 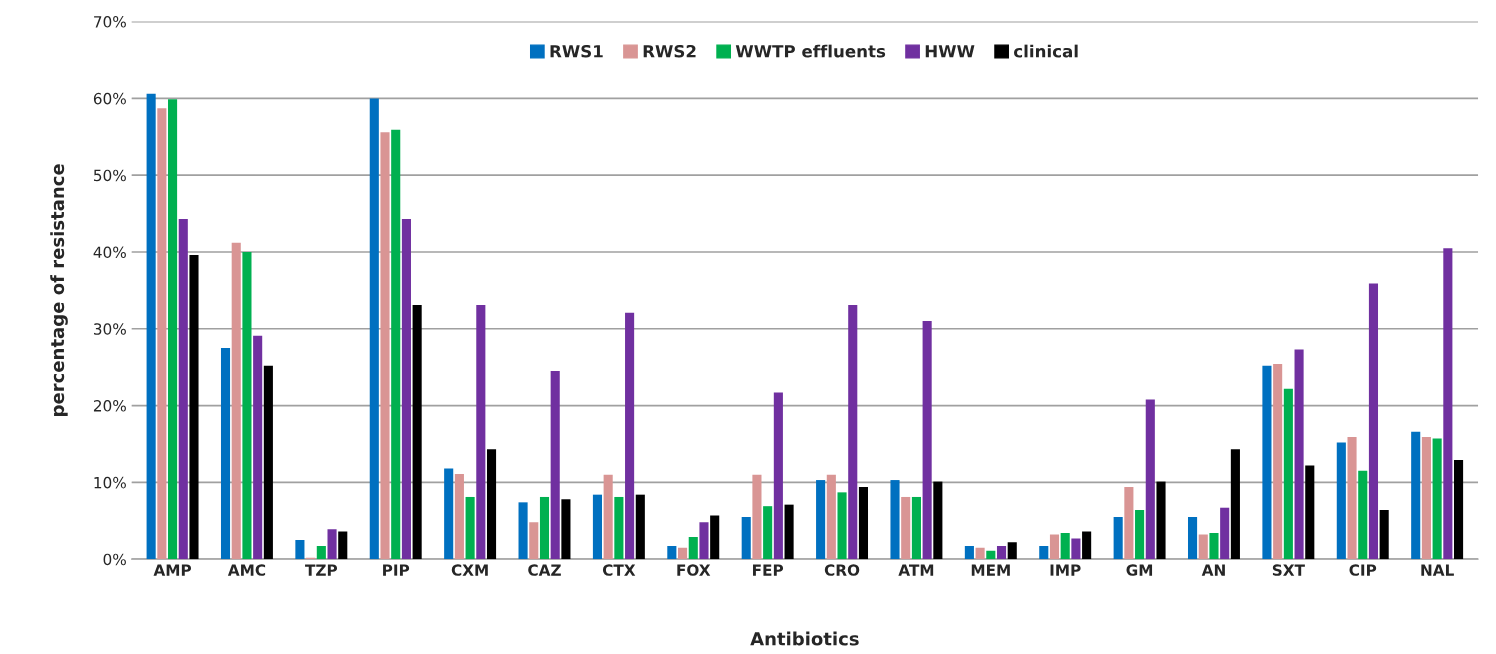 I want to click on x-tick-label: FOX, so click(x=694, y=570).